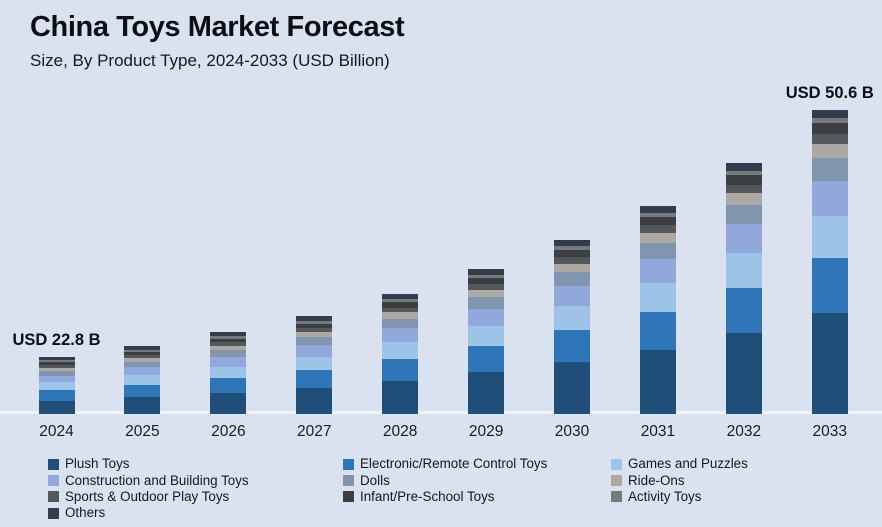  I want to click on stacked-bar-2024, so click(56, 385).